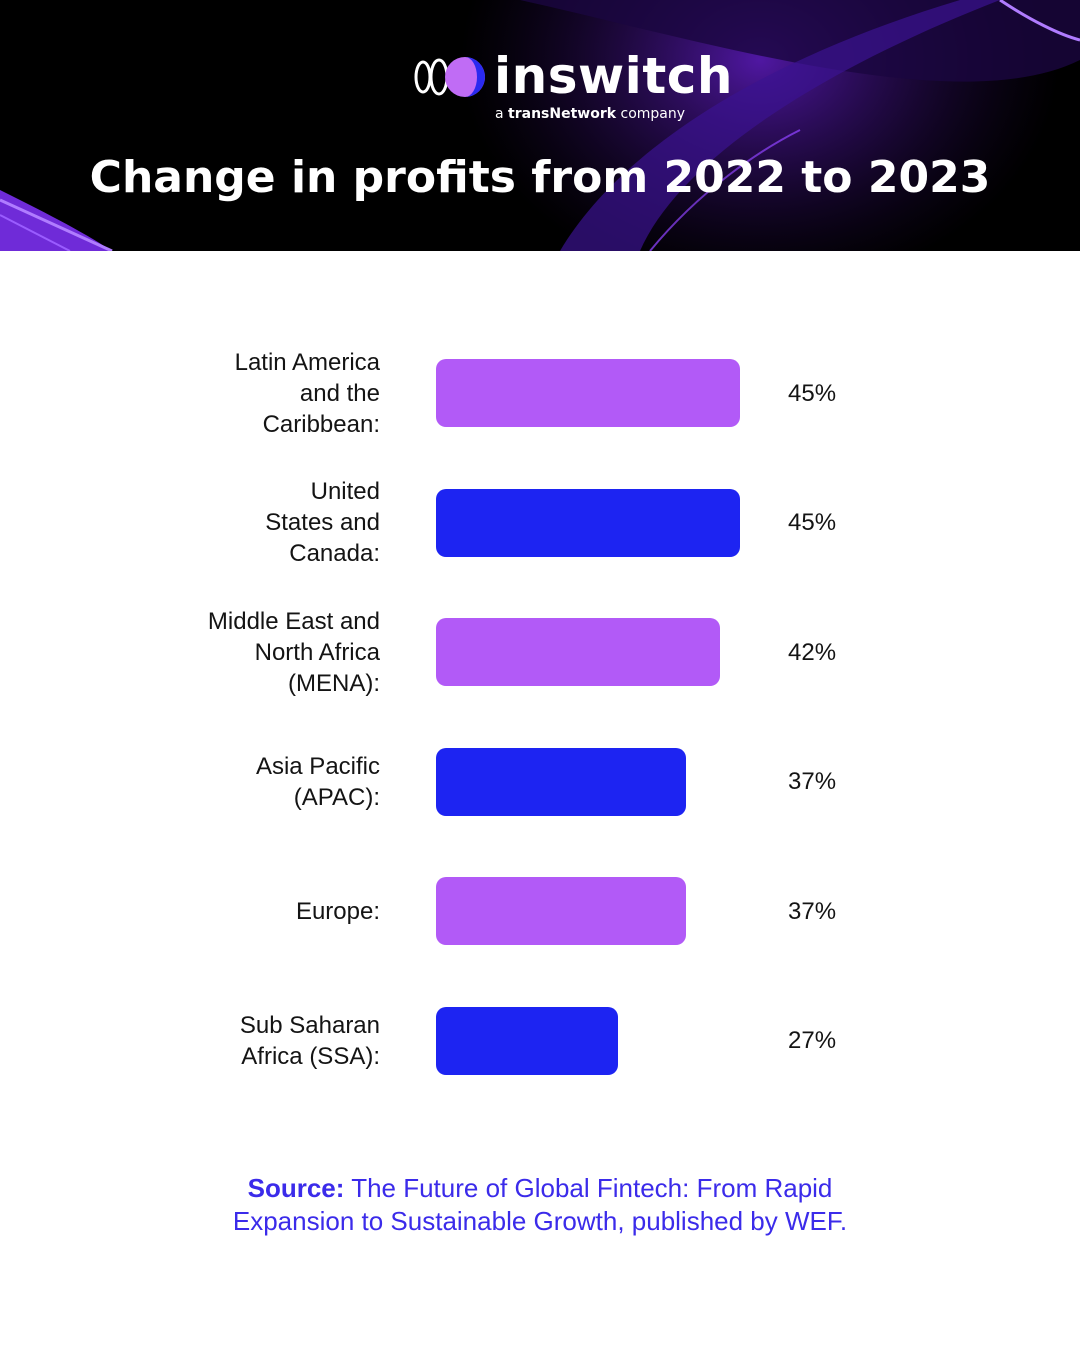 The height and width of the screenshot is (1350, 1080). I want to click on brand-name: inswitch, so click(613, 76).